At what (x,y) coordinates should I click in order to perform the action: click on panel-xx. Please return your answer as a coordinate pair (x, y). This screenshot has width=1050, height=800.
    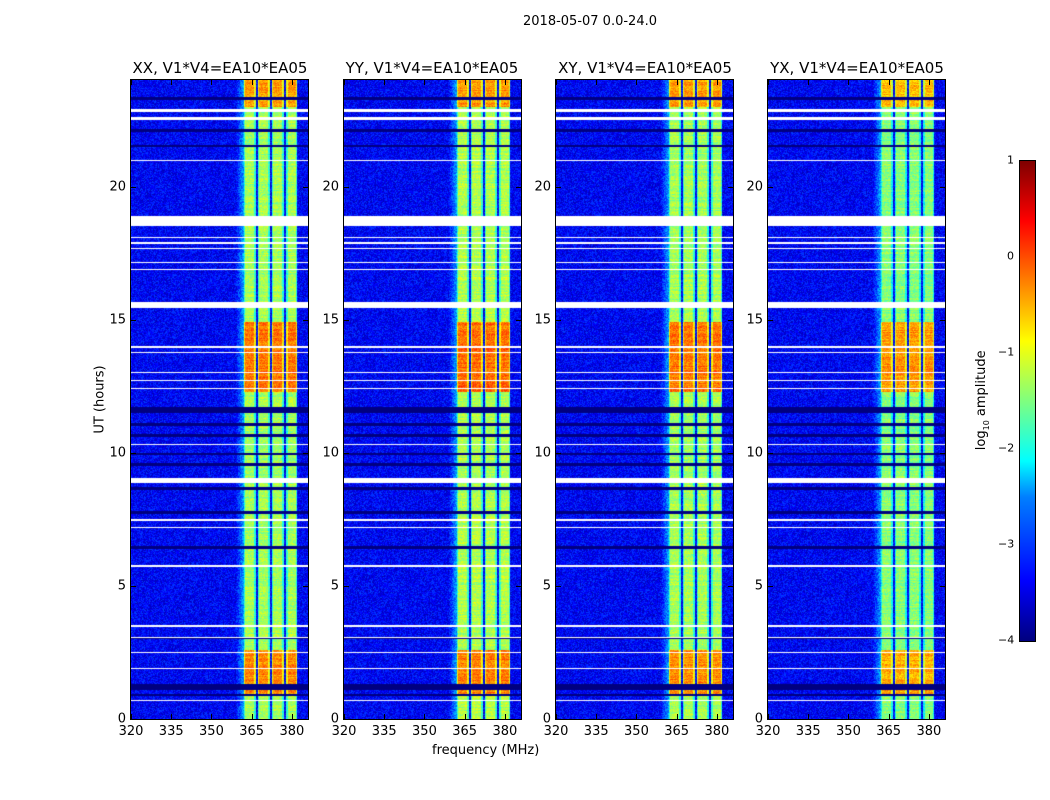
    Looking at the image, I should click on (219, 399).